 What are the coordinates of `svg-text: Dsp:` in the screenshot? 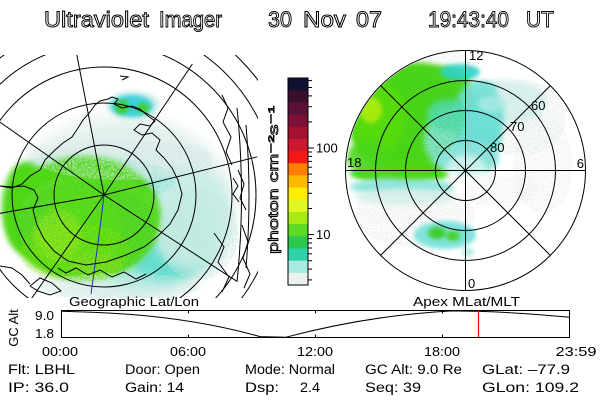 It's located at (262, 387).